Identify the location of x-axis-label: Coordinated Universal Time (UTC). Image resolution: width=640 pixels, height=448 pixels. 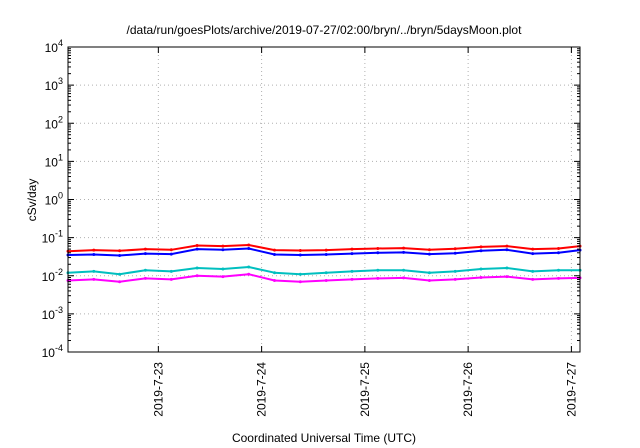
(324, 438).